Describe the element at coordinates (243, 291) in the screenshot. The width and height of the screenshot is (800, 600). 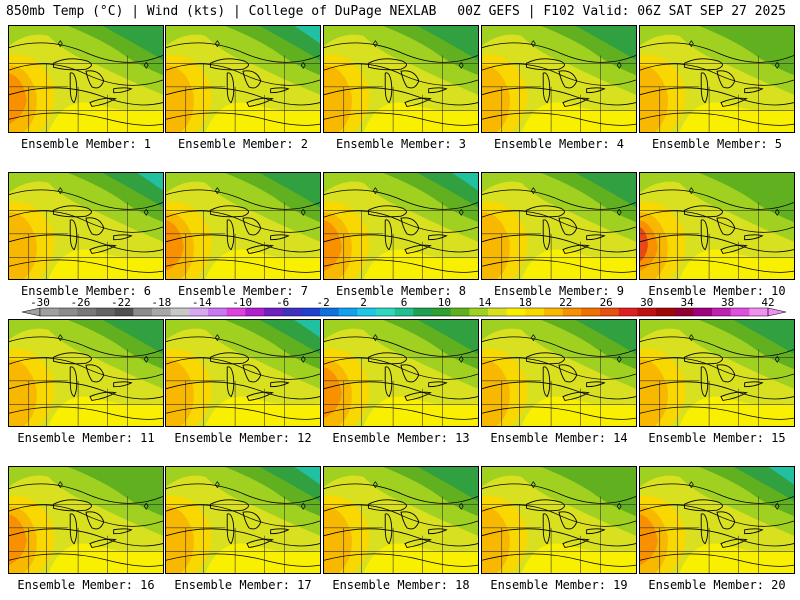
I see `ensemble-member-label: Ensemble Member: 7` at that location.